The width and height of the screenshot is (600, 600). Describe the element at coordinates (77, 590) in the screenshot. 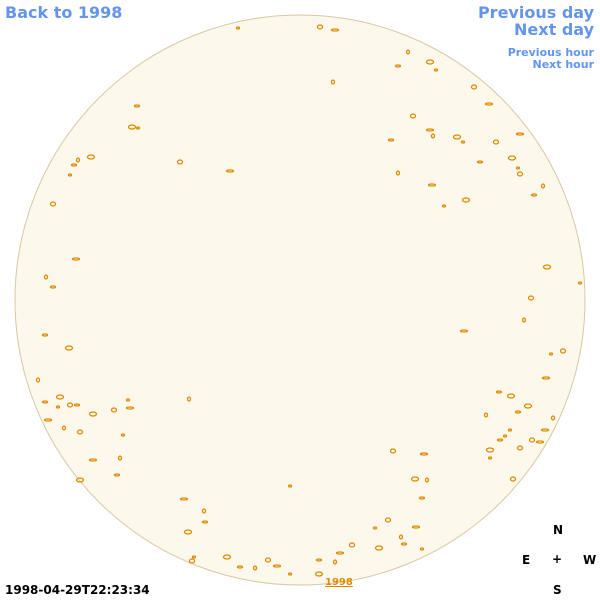

I see `timestamp: 1998-04-29T22:23:34` at that location.